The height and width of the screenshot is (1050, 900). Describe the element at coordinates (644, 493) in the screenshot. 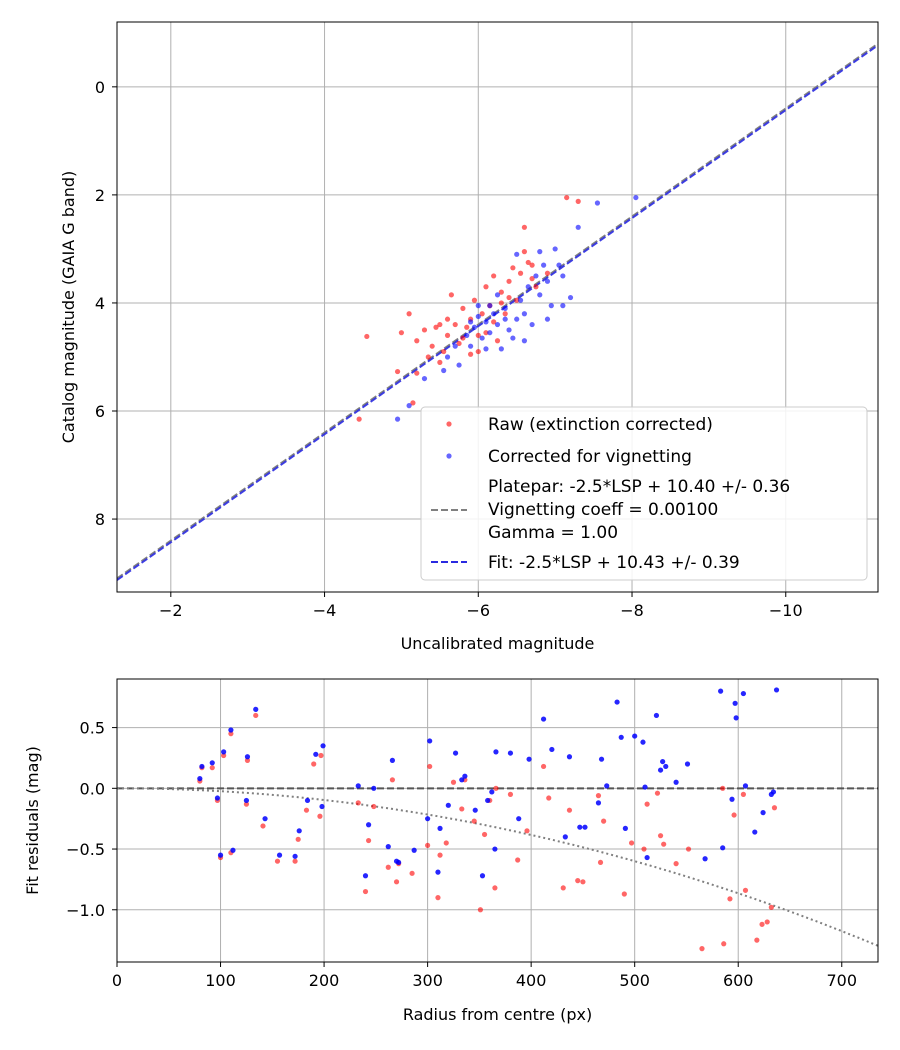

I see `legend-box` at that location.